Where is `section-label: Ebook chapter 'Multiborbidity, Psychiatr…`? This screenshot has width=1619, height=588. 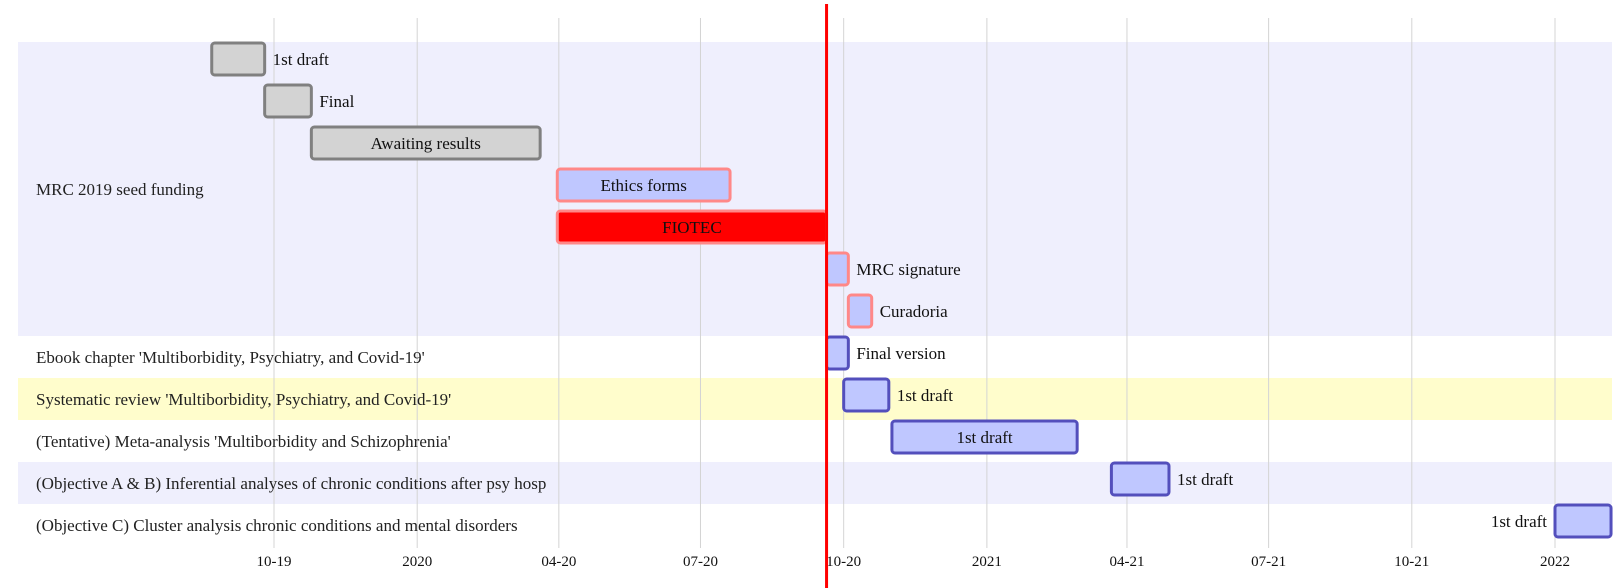
section-label: Ebook chapter 'Multiborbidity, Psychiatr… is located at coordinates (230, 357).